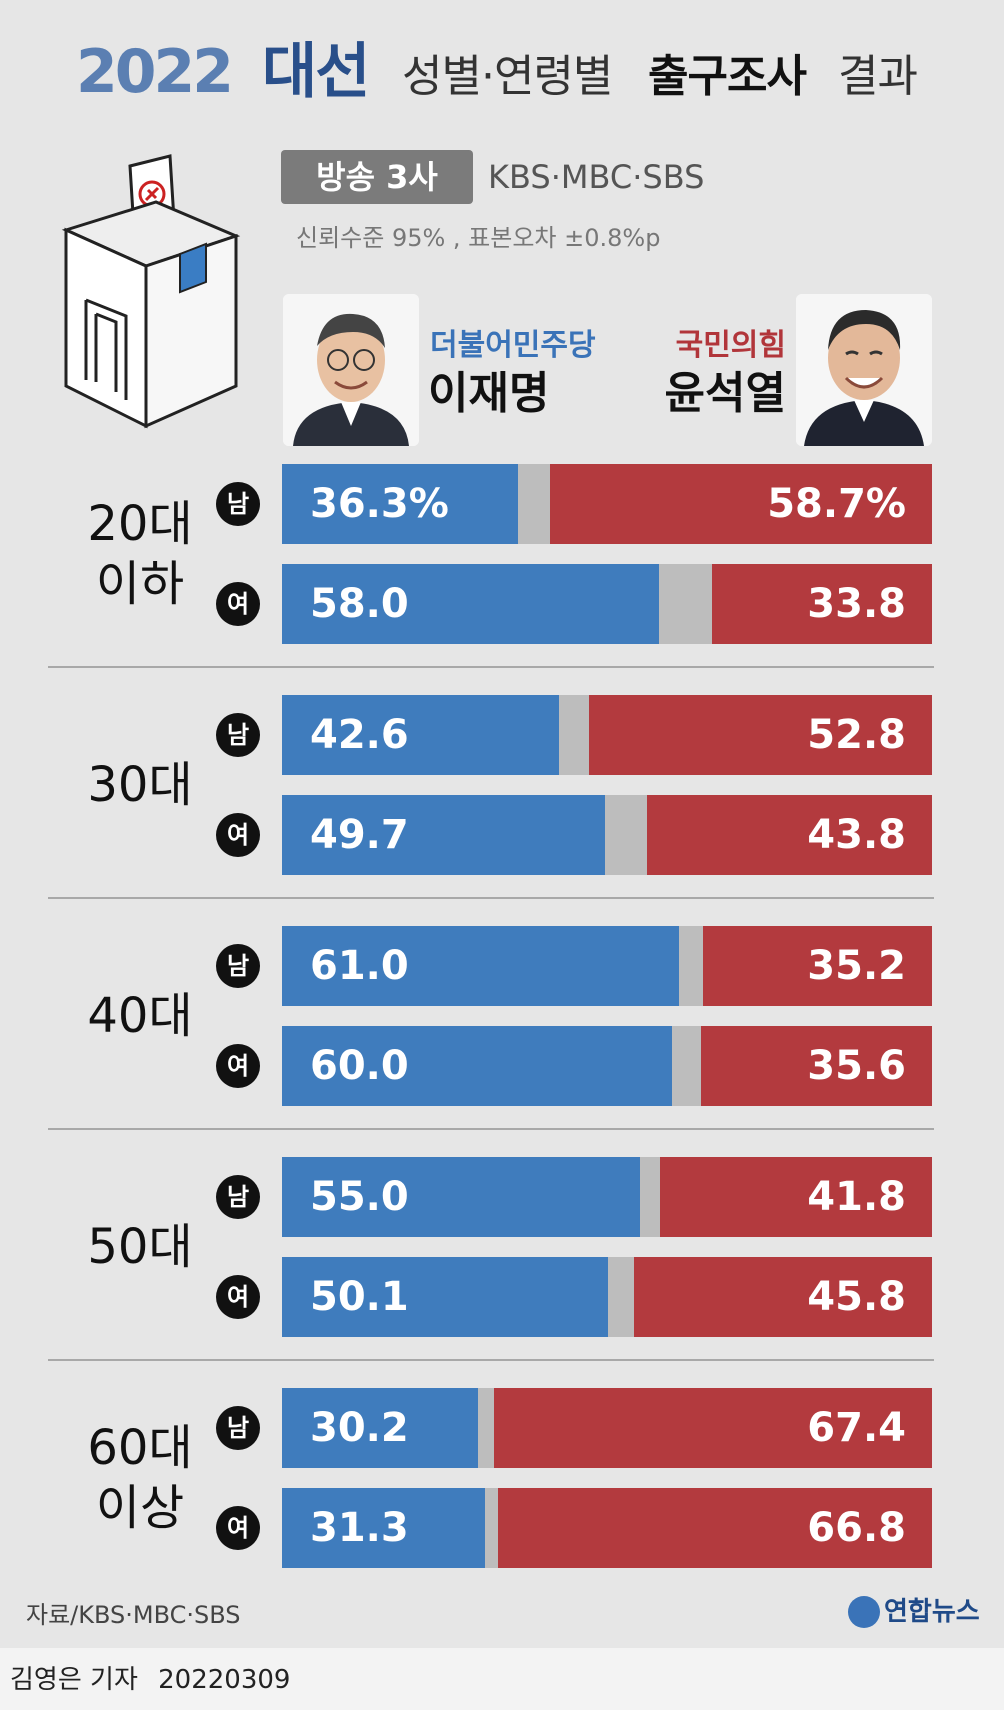  I want to click on reporter-name: 김영은 기자, so click(74, 1680).